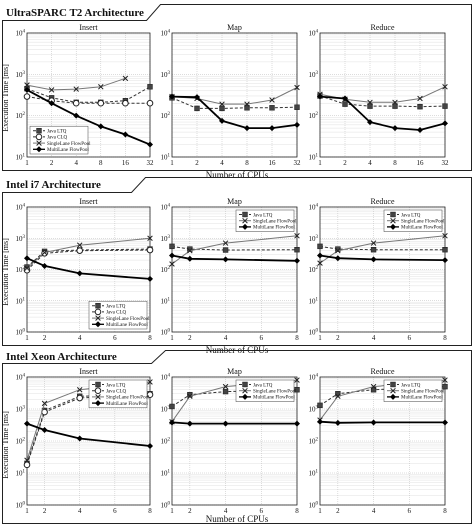  What do you see at coordinates (383, 27) in the screenshot?
I see `chart-title: Reduce` at bounding box center [383, 27].